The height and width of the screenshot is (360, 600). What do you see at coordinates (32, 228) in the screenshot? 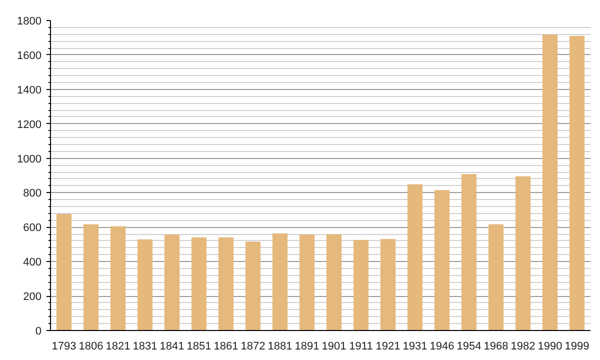
I see `y-tick-label: 600` at bounding box center [32, 228].